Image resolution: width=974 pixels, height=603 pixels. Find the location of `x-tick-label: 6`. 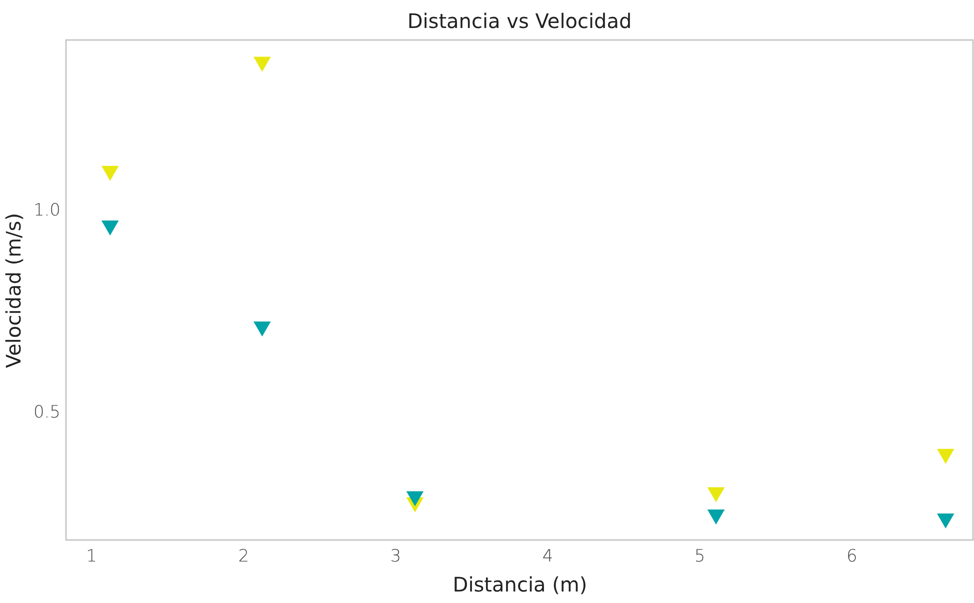

x-tick-label: 6 is located at coordinates (852, 556).